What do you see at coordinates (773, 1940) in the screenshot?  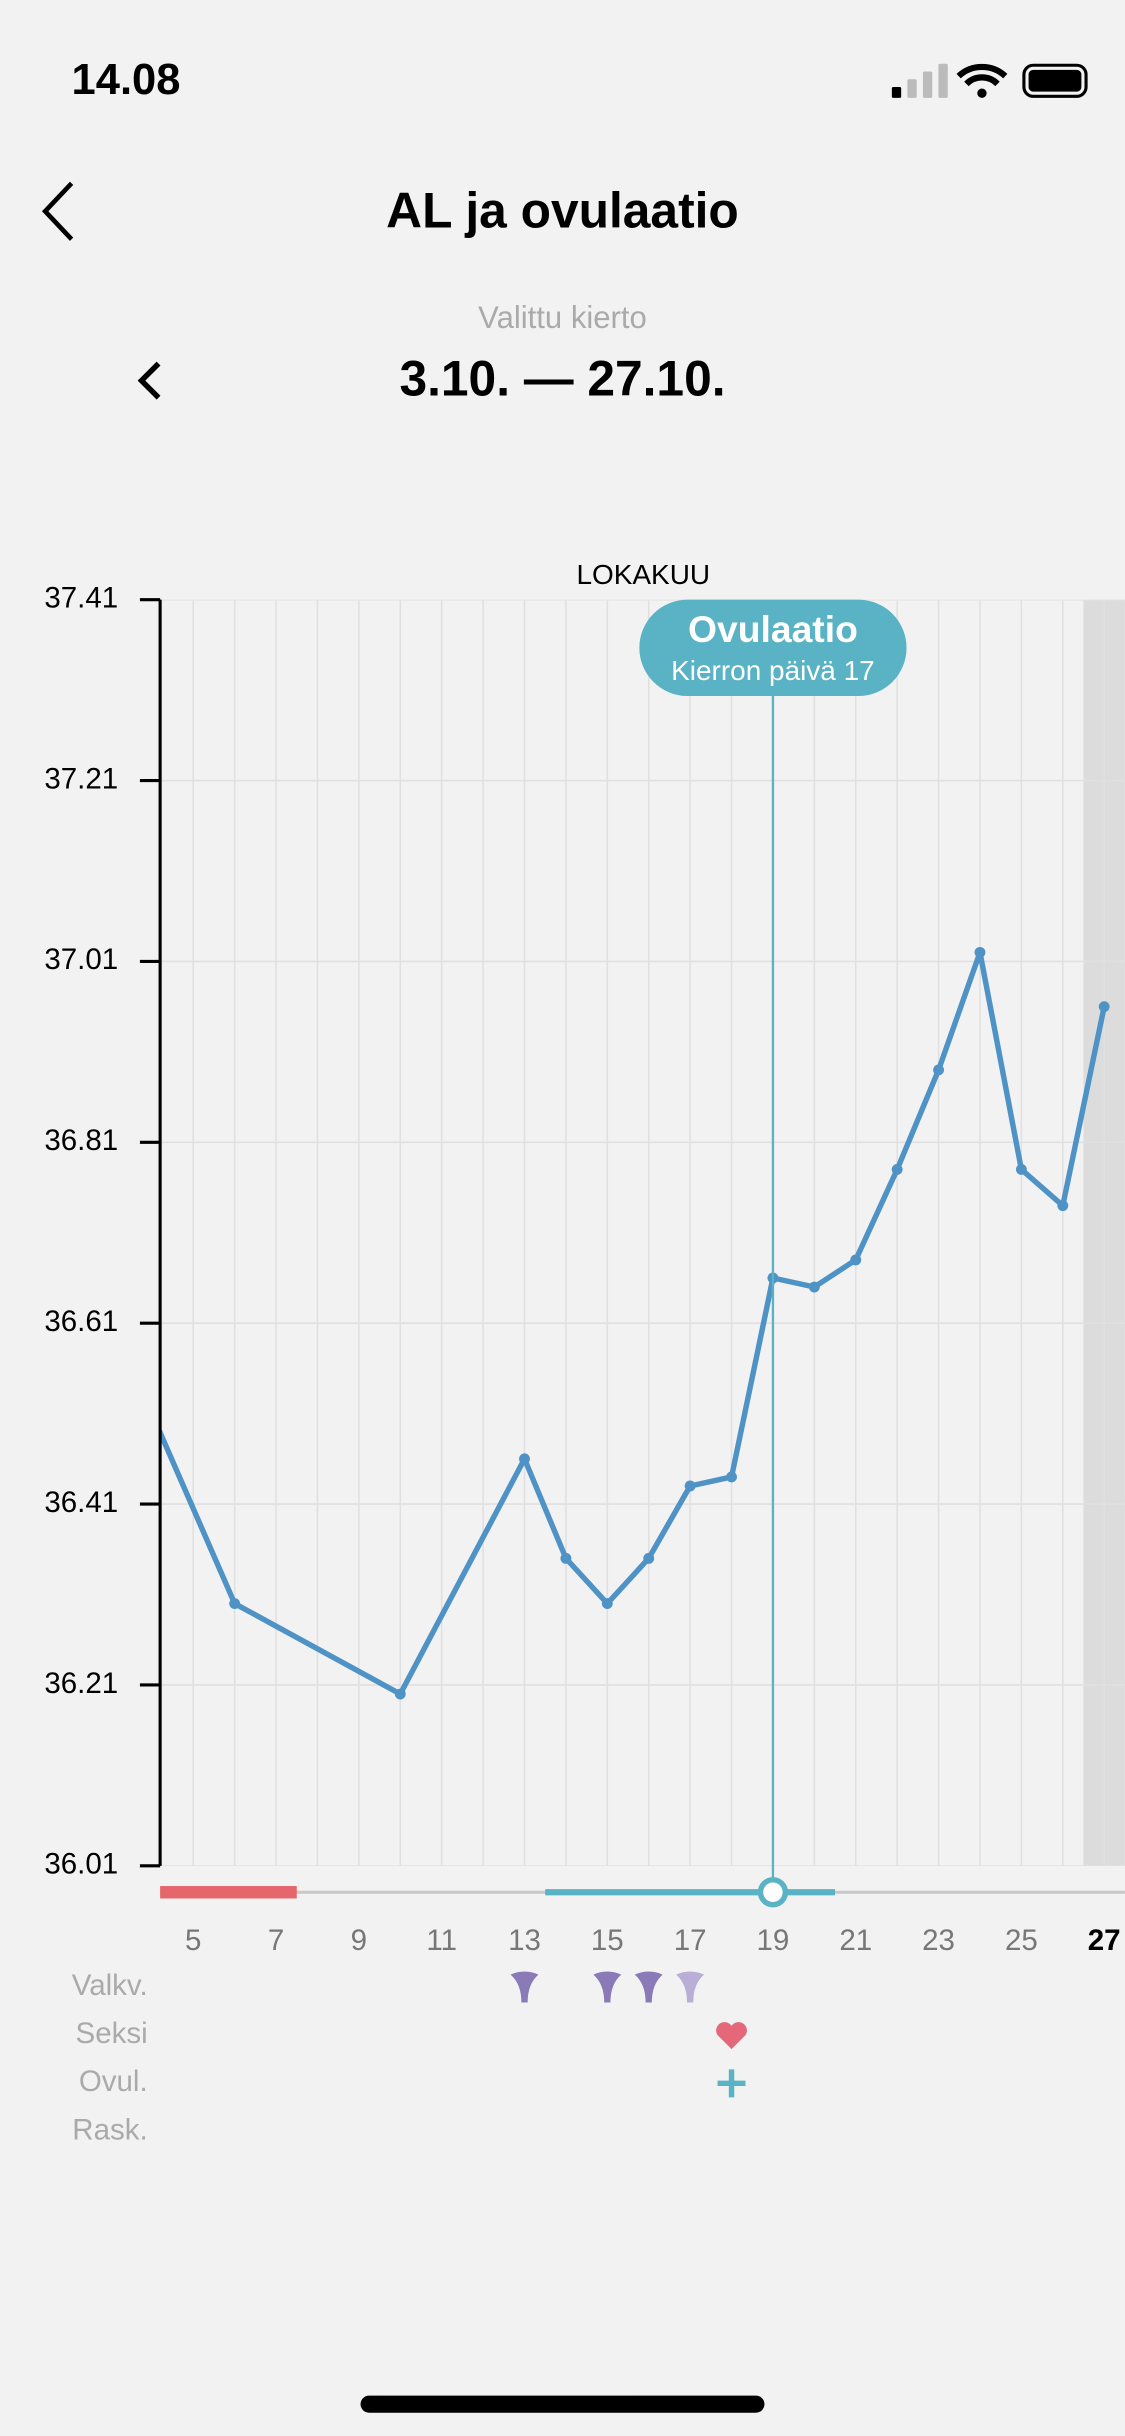 I see `x-tick-label: 19` at bounding box center [773, 1940].